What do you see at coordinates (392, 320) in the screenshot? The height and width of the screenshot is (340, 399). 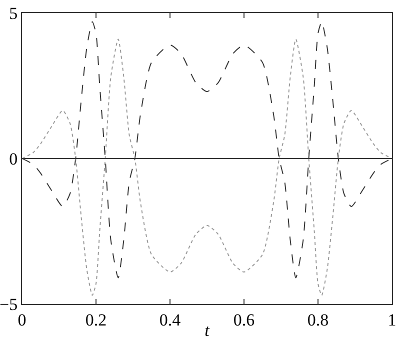 I see `x-tick-label: 1` at bounding box center [392, 320].